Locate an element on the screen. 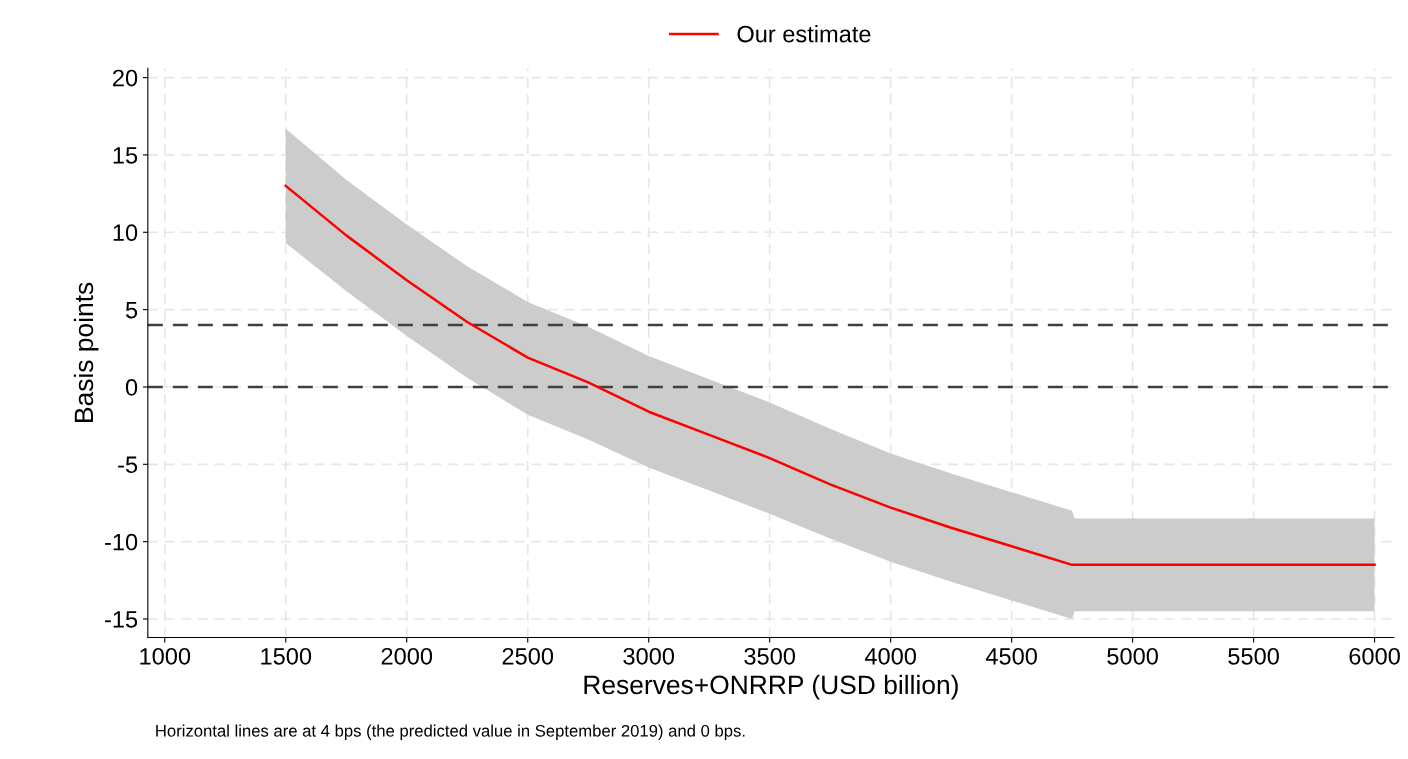  x-tick-label: 3000 is located at coordinates (649, 656).